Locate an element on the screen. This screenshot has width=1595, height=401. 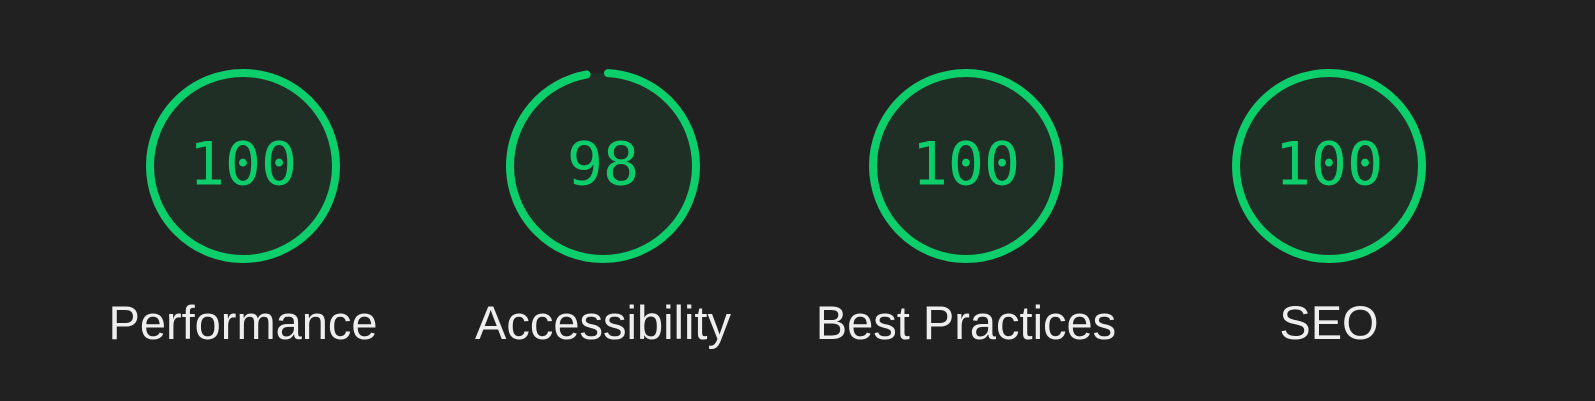
gauge-label: Performance is located at coordinates (243, 322).